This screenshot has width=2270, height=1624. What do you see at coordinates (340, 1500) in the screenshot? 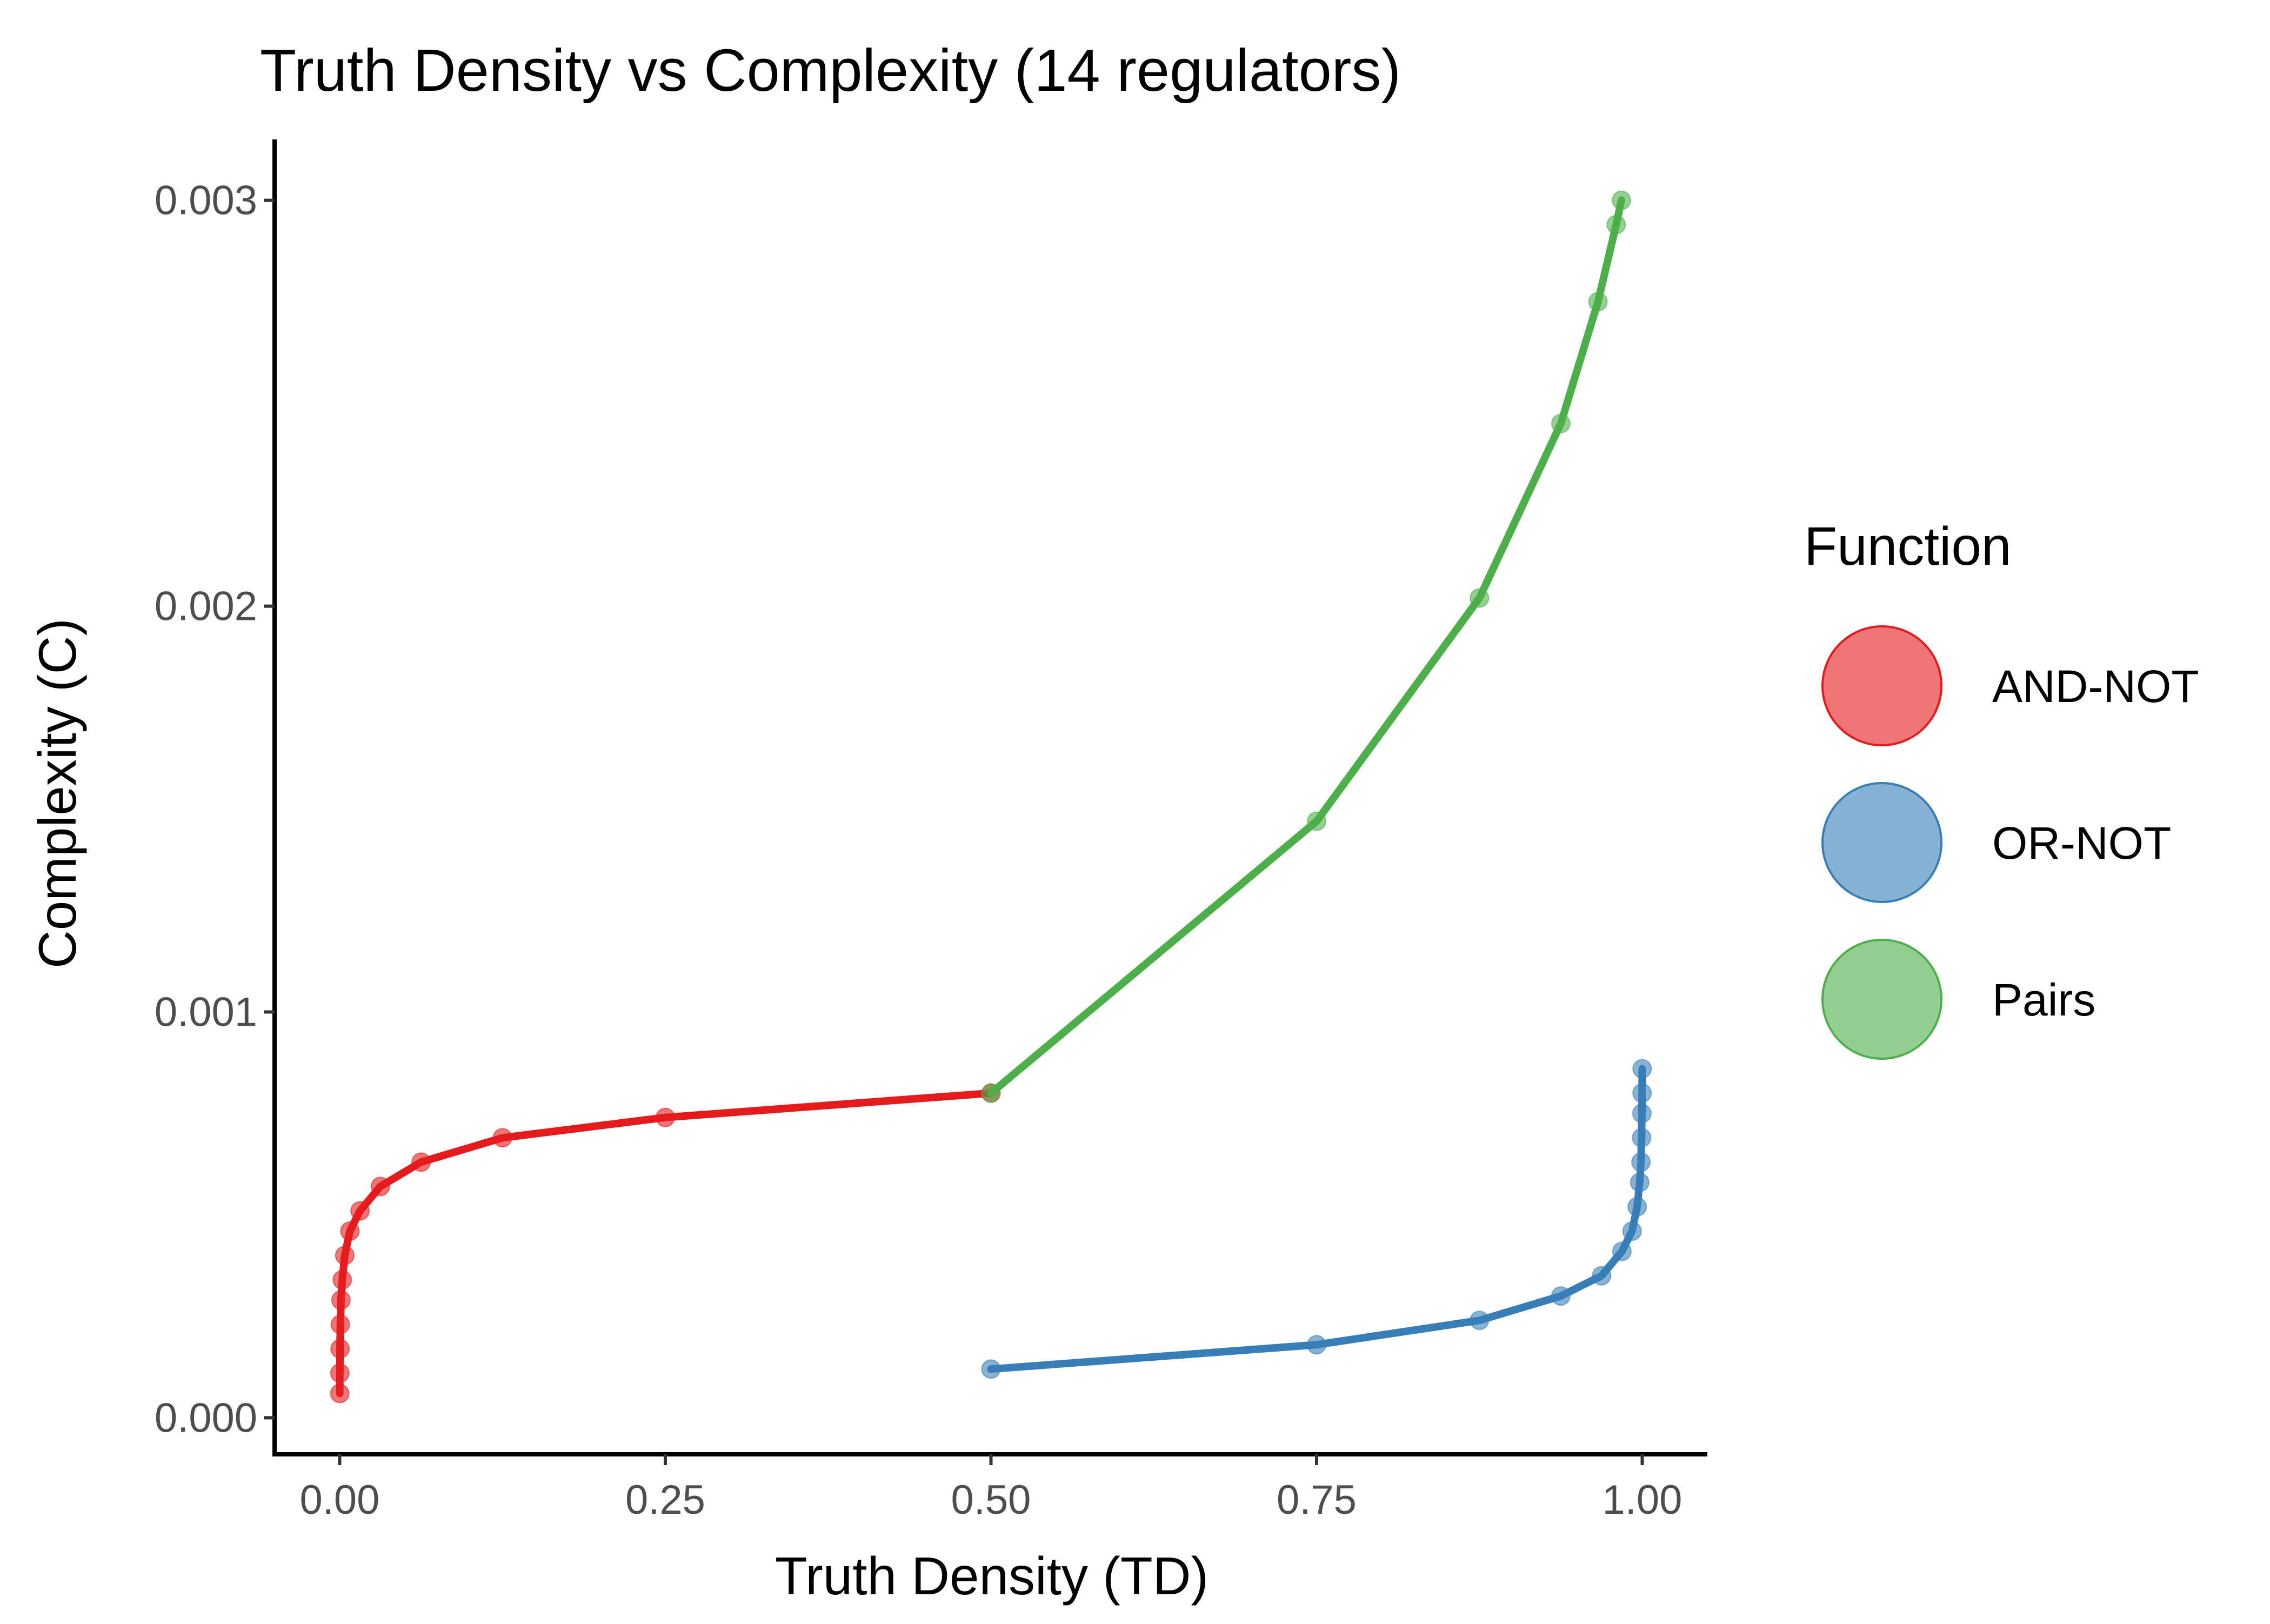
I see `x-tick-label: 0.00` at bounding box center [340, 1500].